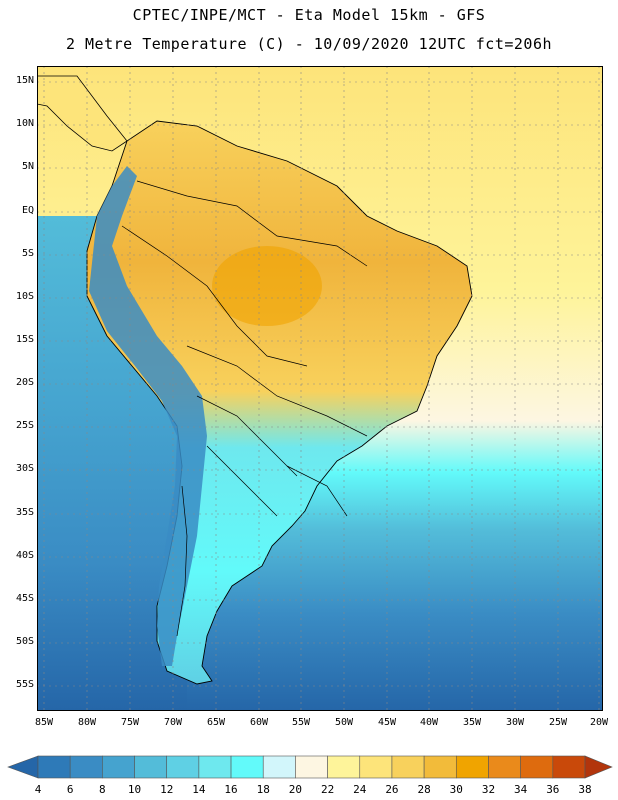 The width and height of the screenshot is (618, 800). I want to click on colorbar-level-label: 4, so click(38, 789).